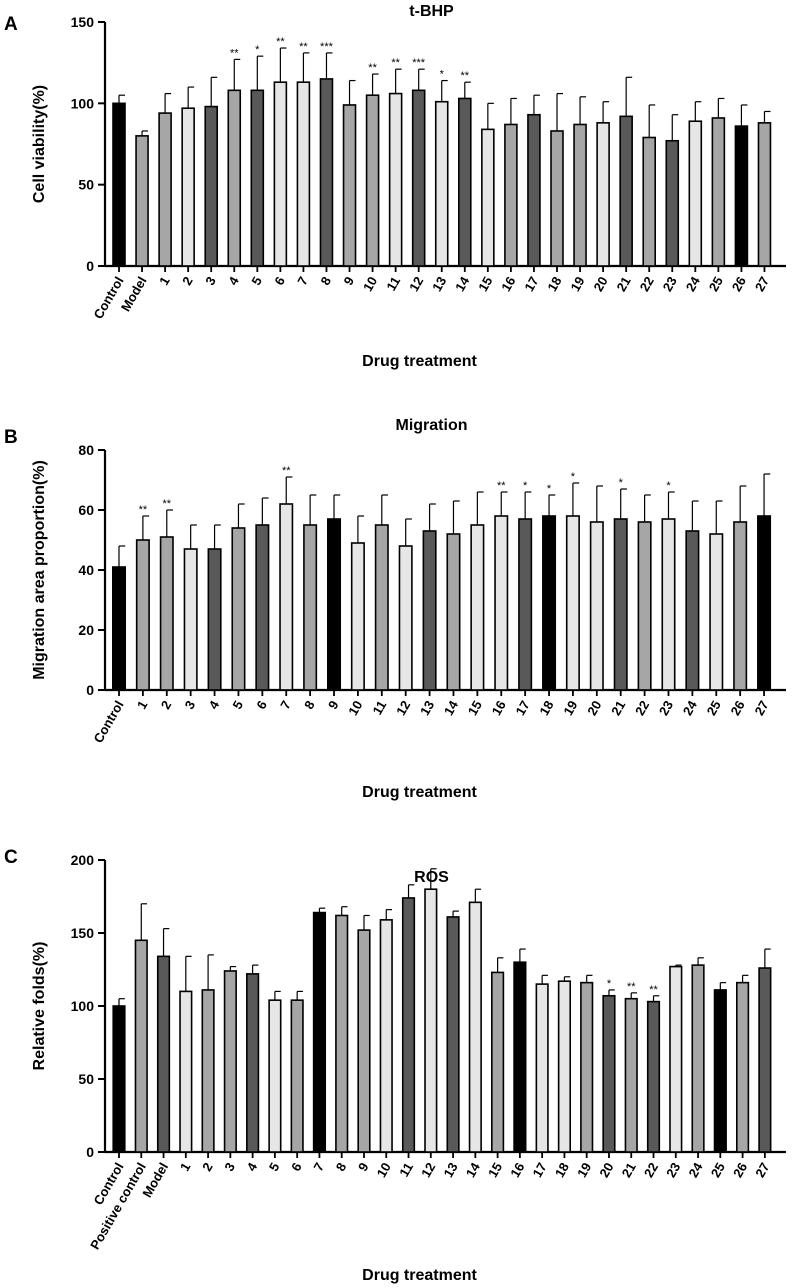 The image size is (796, 1288). What do you see at coordinates (83, 860) in the screenshot?
I see `y-tick-label: 200` at bounding box center [83, 860].